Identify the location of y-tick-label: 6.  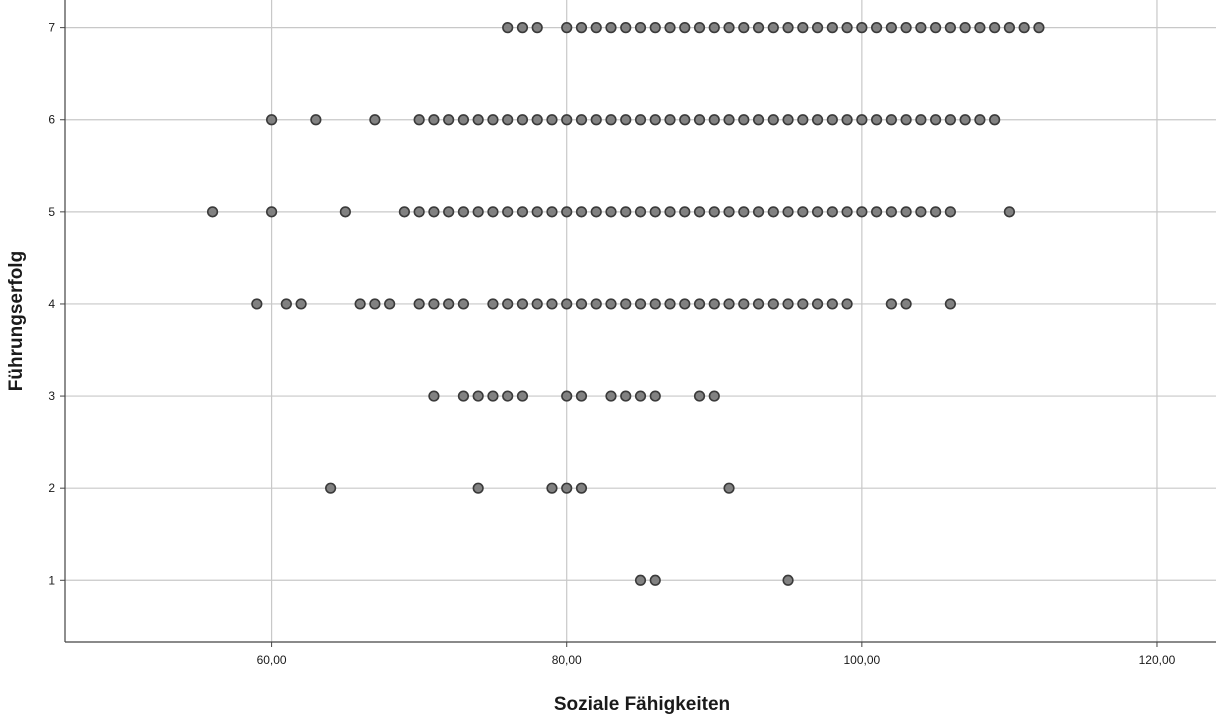
(51, 120).